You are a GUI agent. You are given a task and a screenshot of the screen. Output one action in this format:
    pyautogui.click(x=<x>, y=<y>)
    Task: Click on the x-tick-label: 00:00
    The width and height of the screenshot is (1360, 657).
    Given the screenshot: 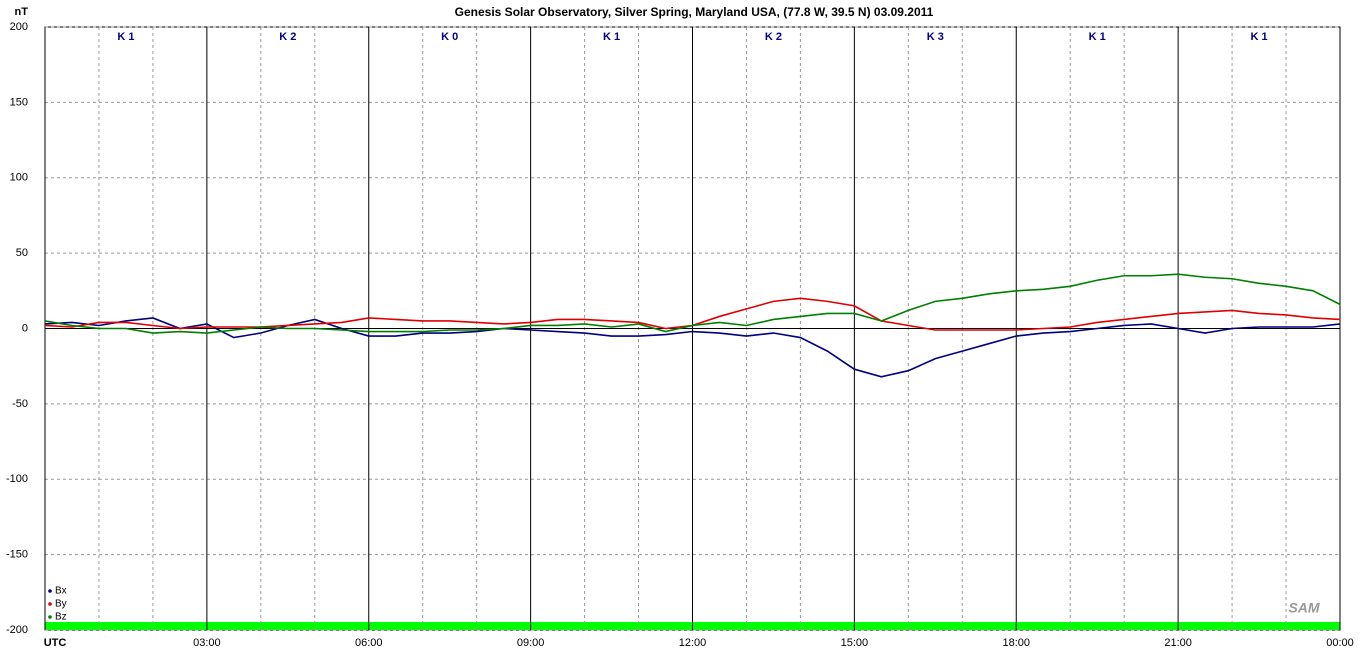 What is the action you would take?
    pyautogui.click(x=1340, y=643)
    